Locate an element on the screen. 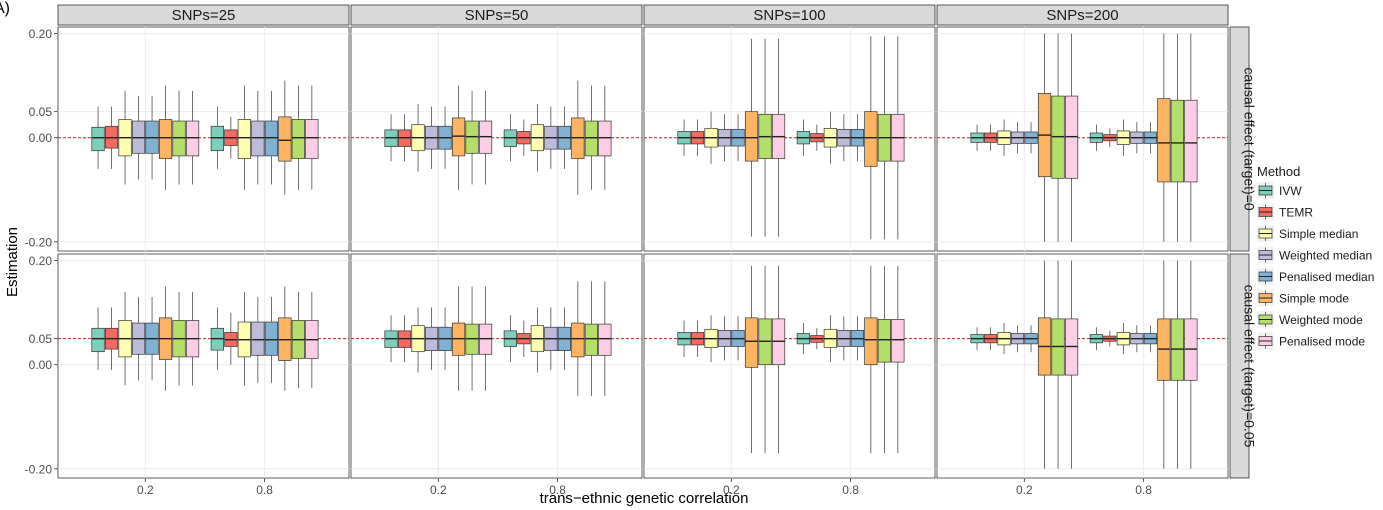 This screenshot has width=1383, height=510. facet-strip-column-label: SNPs=50 is located at coordinates (497, 15).